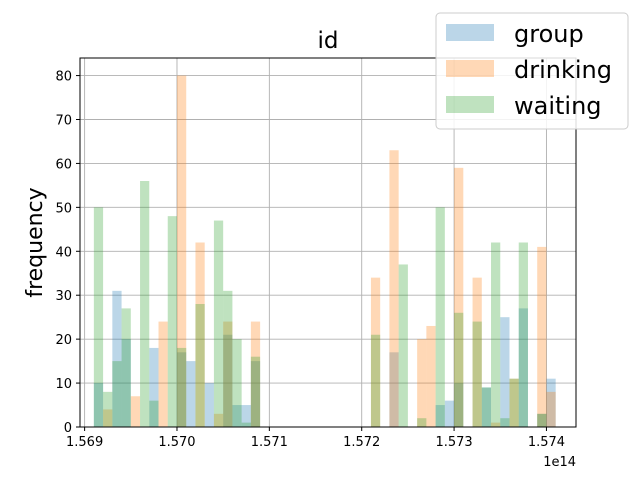 Image resolution: width=640 pixels, height=480 pixels. I want to click on legend-label-group: group, so click(549, 34).